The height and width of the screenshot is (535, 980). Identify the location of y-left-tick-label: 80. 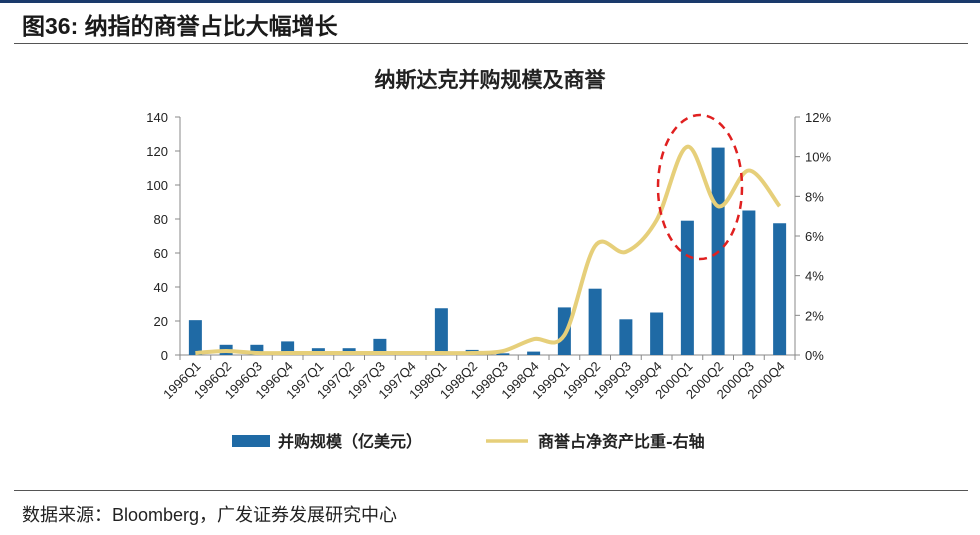
(161, 219).